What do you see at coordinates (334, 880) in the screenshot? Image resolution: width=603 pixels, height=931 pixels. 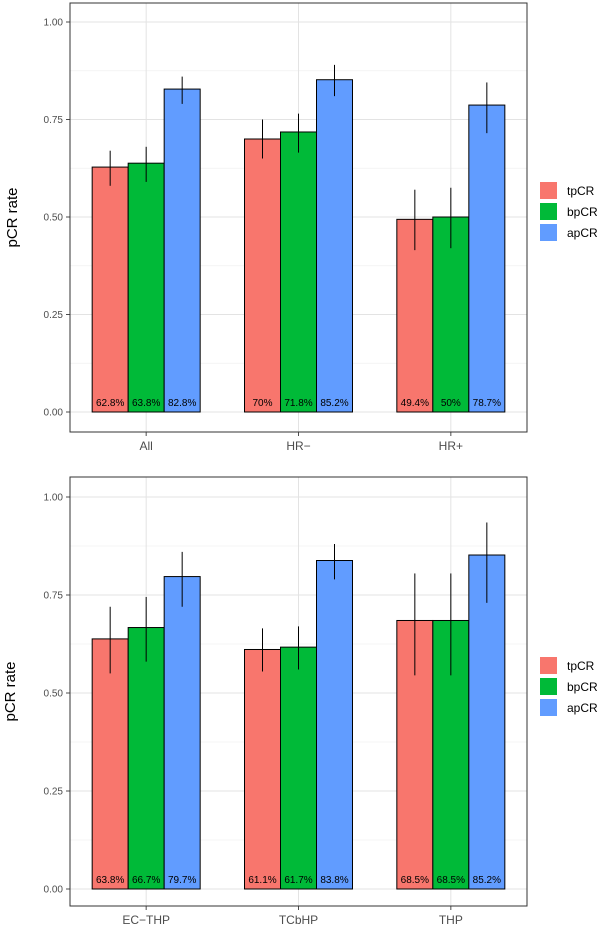 I see `data-label-apCR-1: 83.8%` at bounding box center [334, 880].